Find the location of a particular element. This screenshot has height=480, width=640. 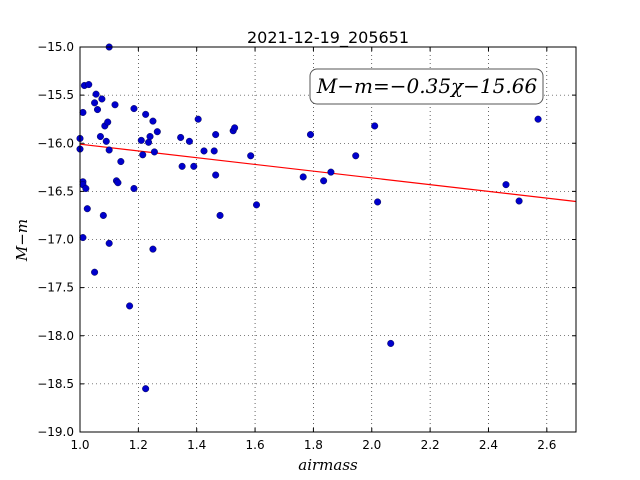

x-tick-label: 2.6 is located at coordinates (546, 445).